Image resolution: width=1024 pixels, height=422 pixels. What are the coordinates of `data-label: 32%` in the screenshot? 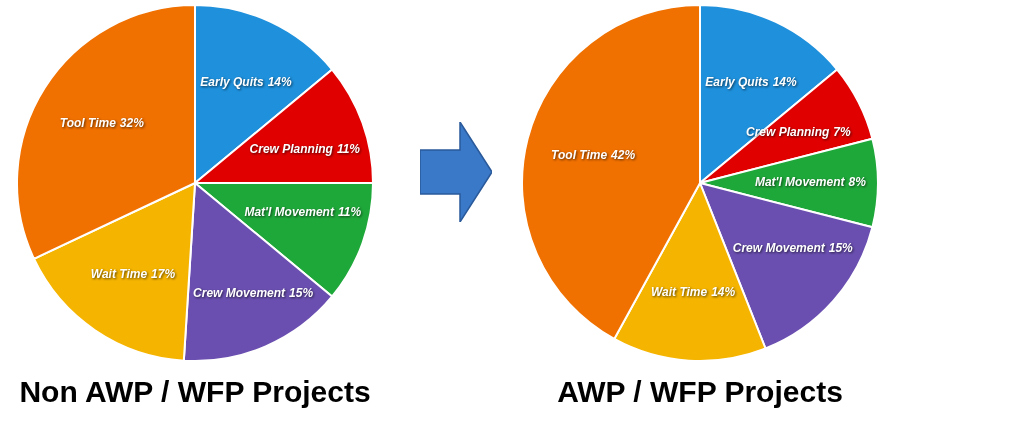 It's located at (132, 123).